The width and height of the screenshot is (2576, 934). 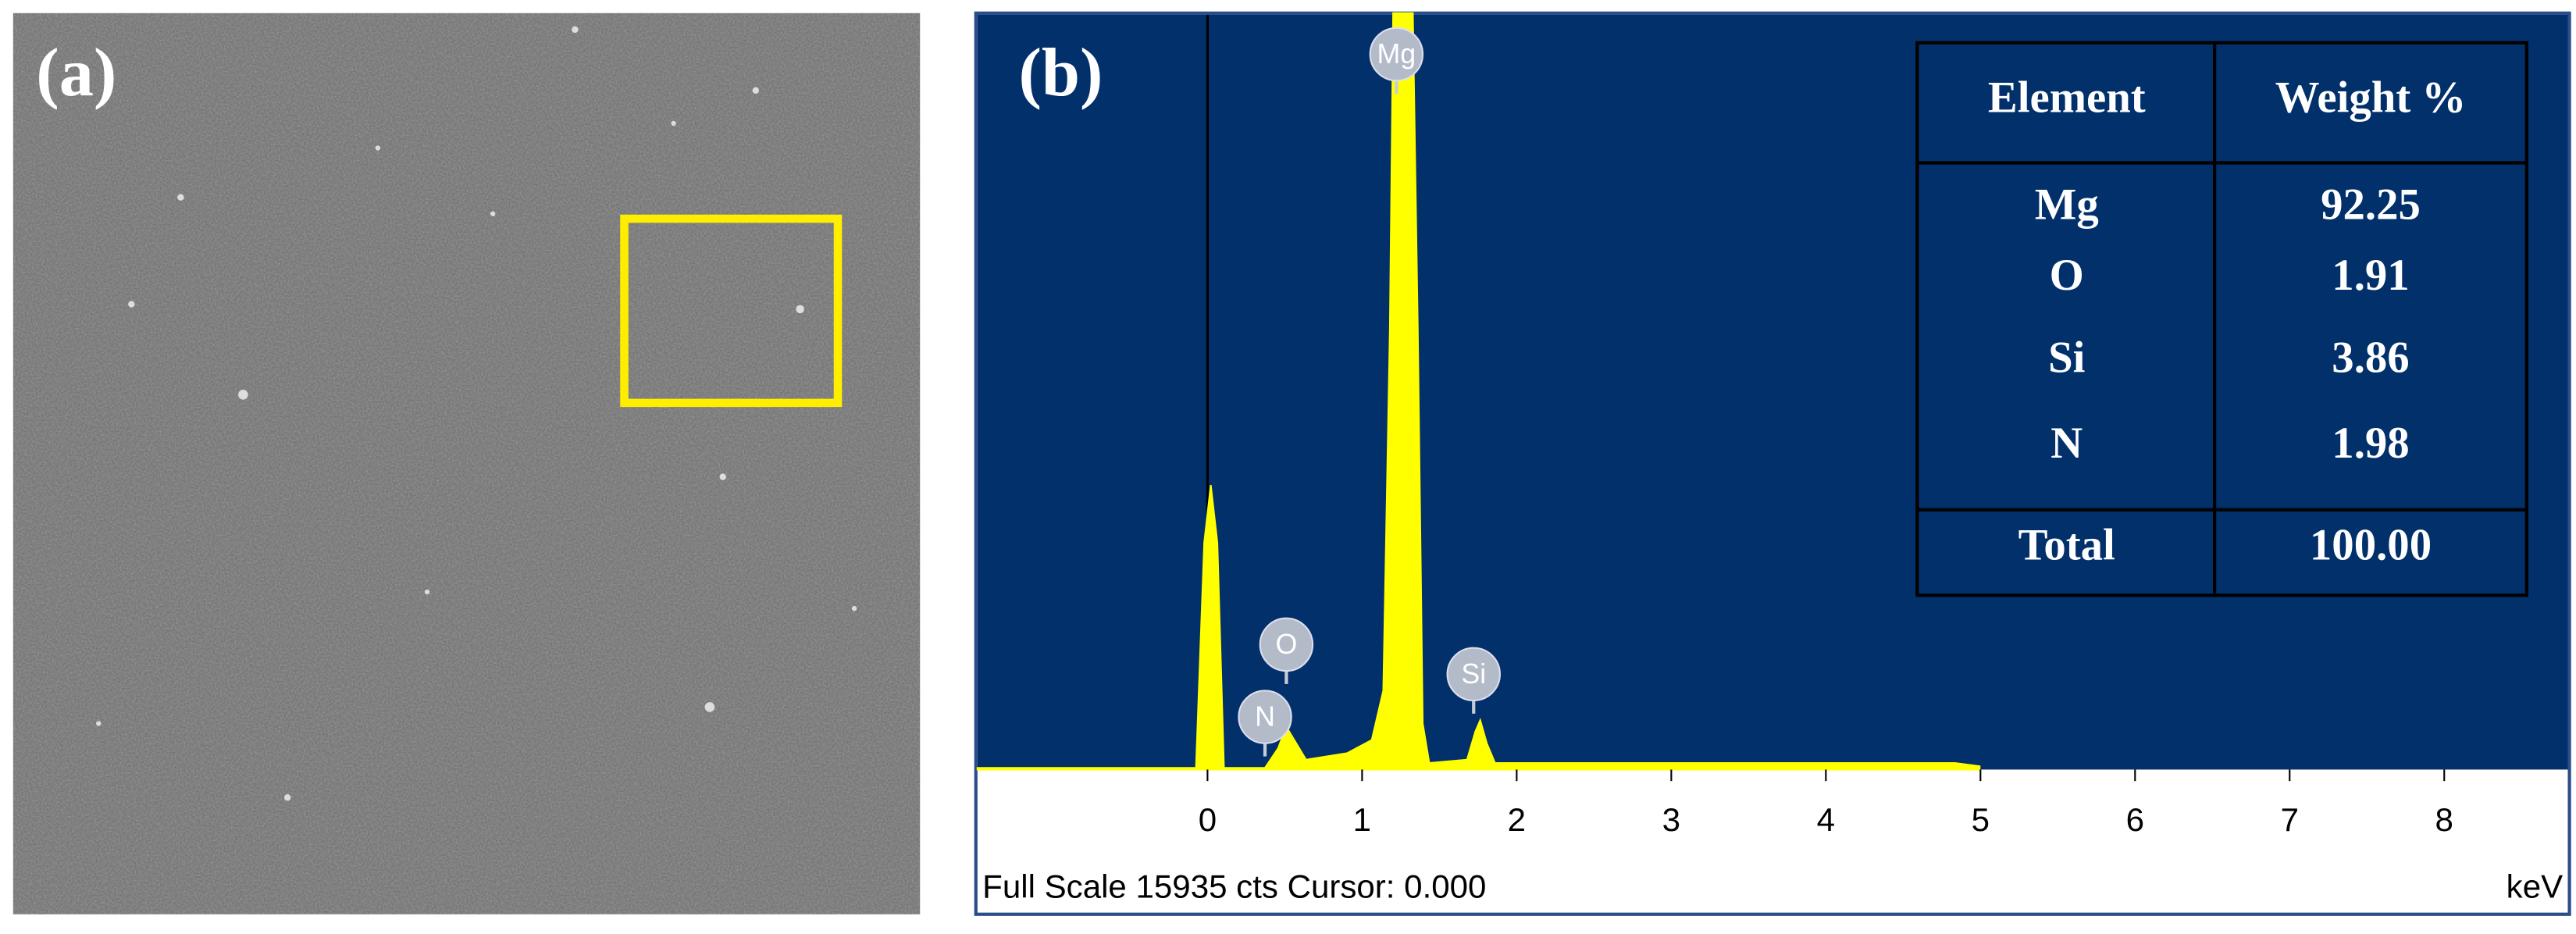 I want to click on table-header: Element, so click(x=2067, y=98).